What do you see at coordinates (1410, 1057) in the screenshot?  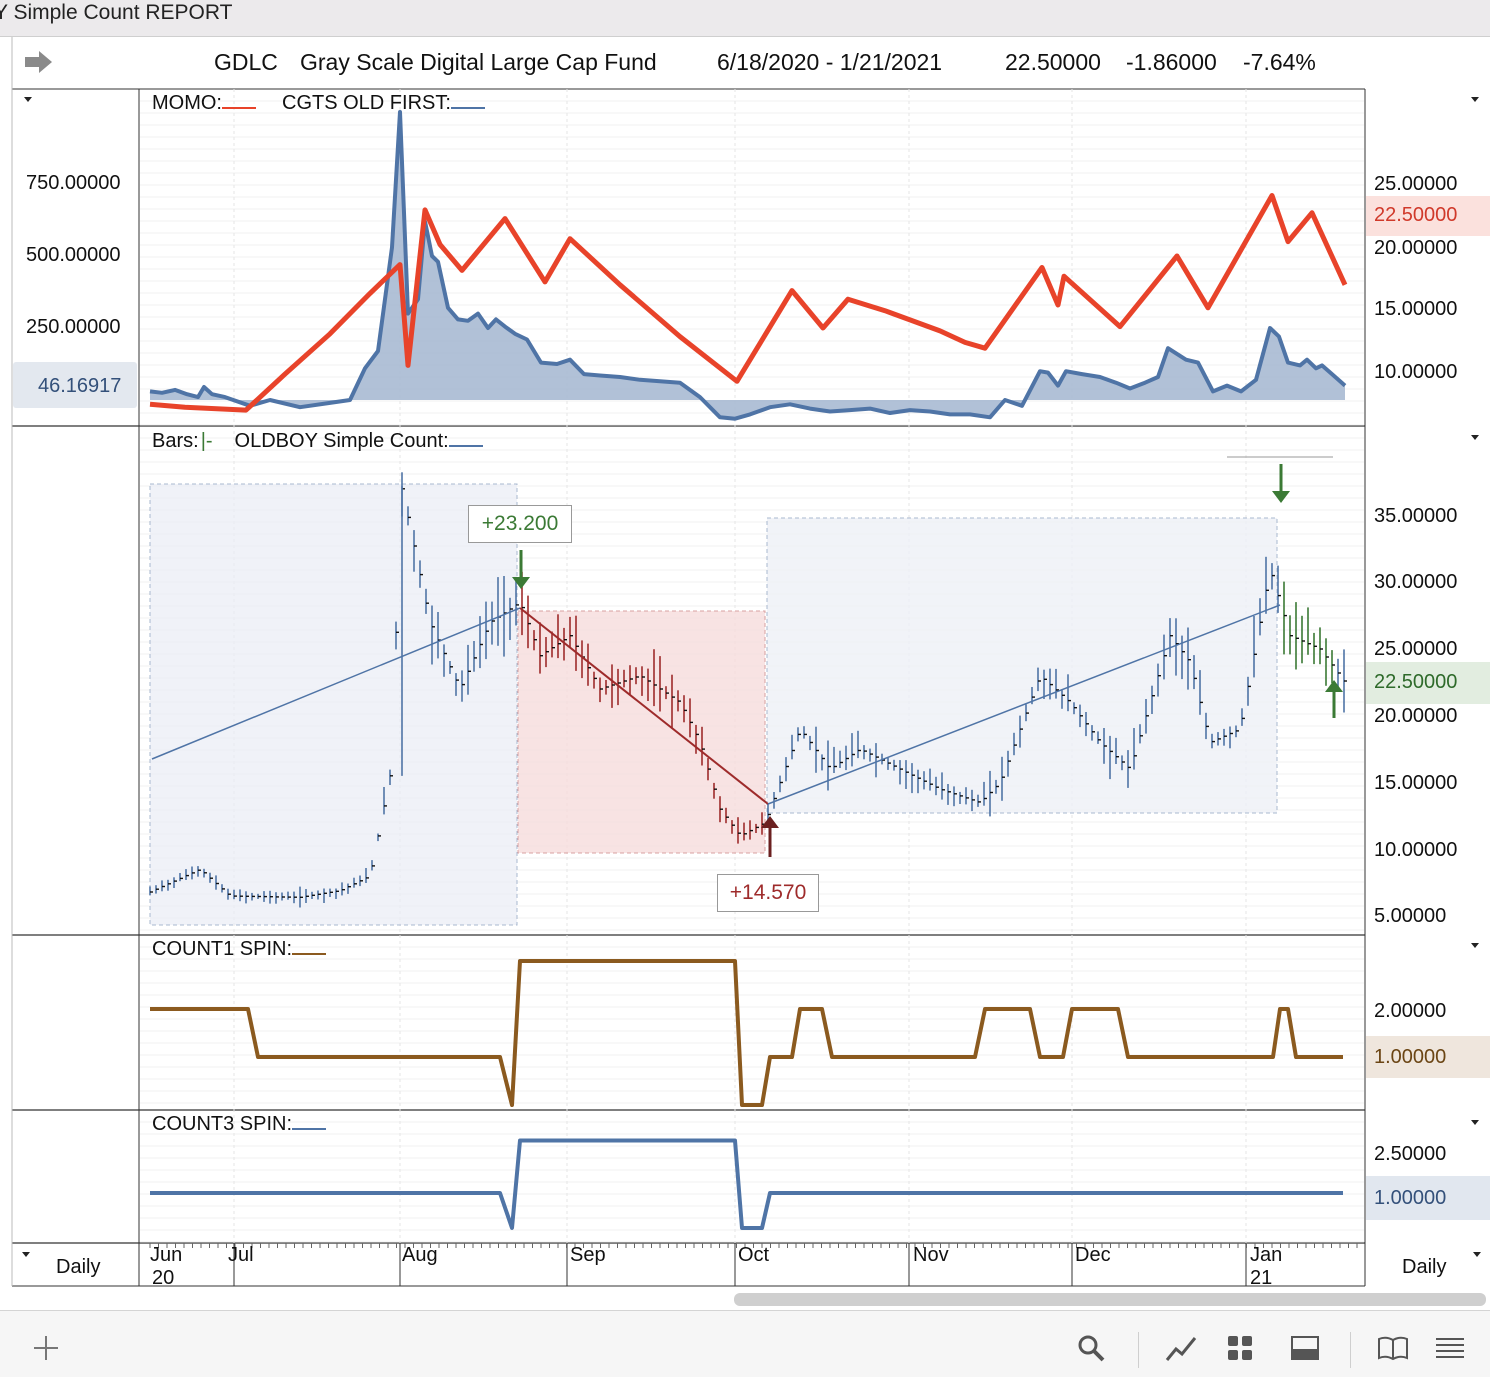 I see `count1-right-badge: 1.00000` at bounding box center [1410, 1057].